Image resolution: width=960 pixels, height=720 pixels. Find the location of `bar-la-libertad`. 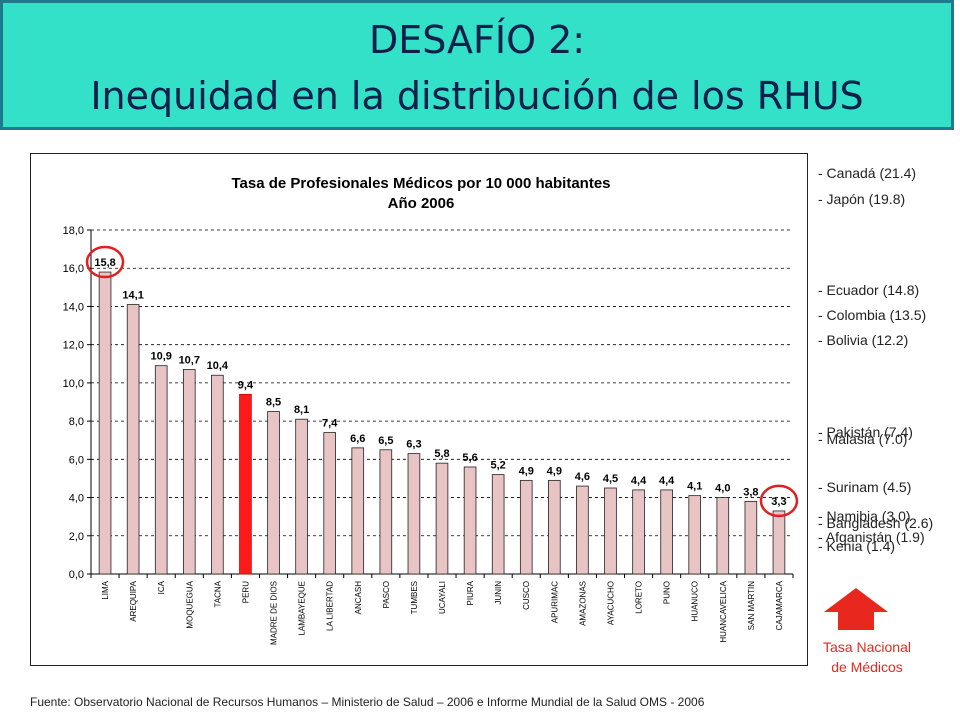

bar-la-libertad is located at coordinates (329, 503).